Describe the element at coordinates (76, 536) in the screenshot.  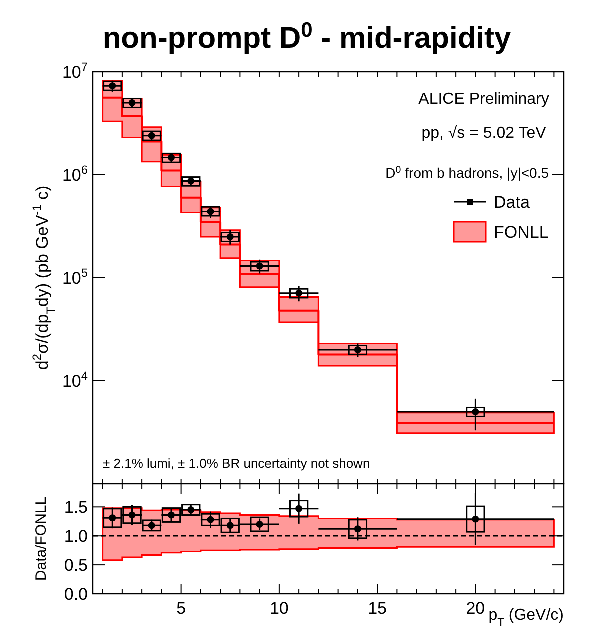
I see `y-tick-label: 1.0` at that location.